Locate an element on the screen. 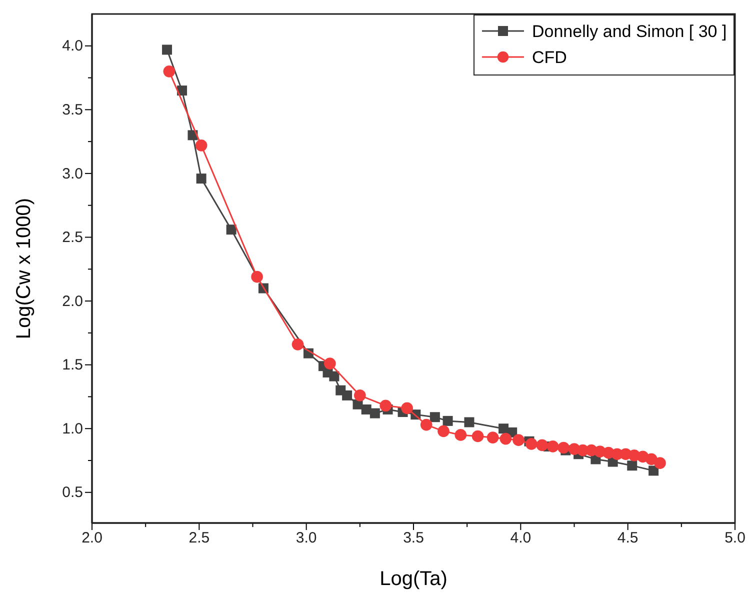 This screenshot has width=750, height=608. x-tick-label: 2.0 is located at coordinates (92, 538).